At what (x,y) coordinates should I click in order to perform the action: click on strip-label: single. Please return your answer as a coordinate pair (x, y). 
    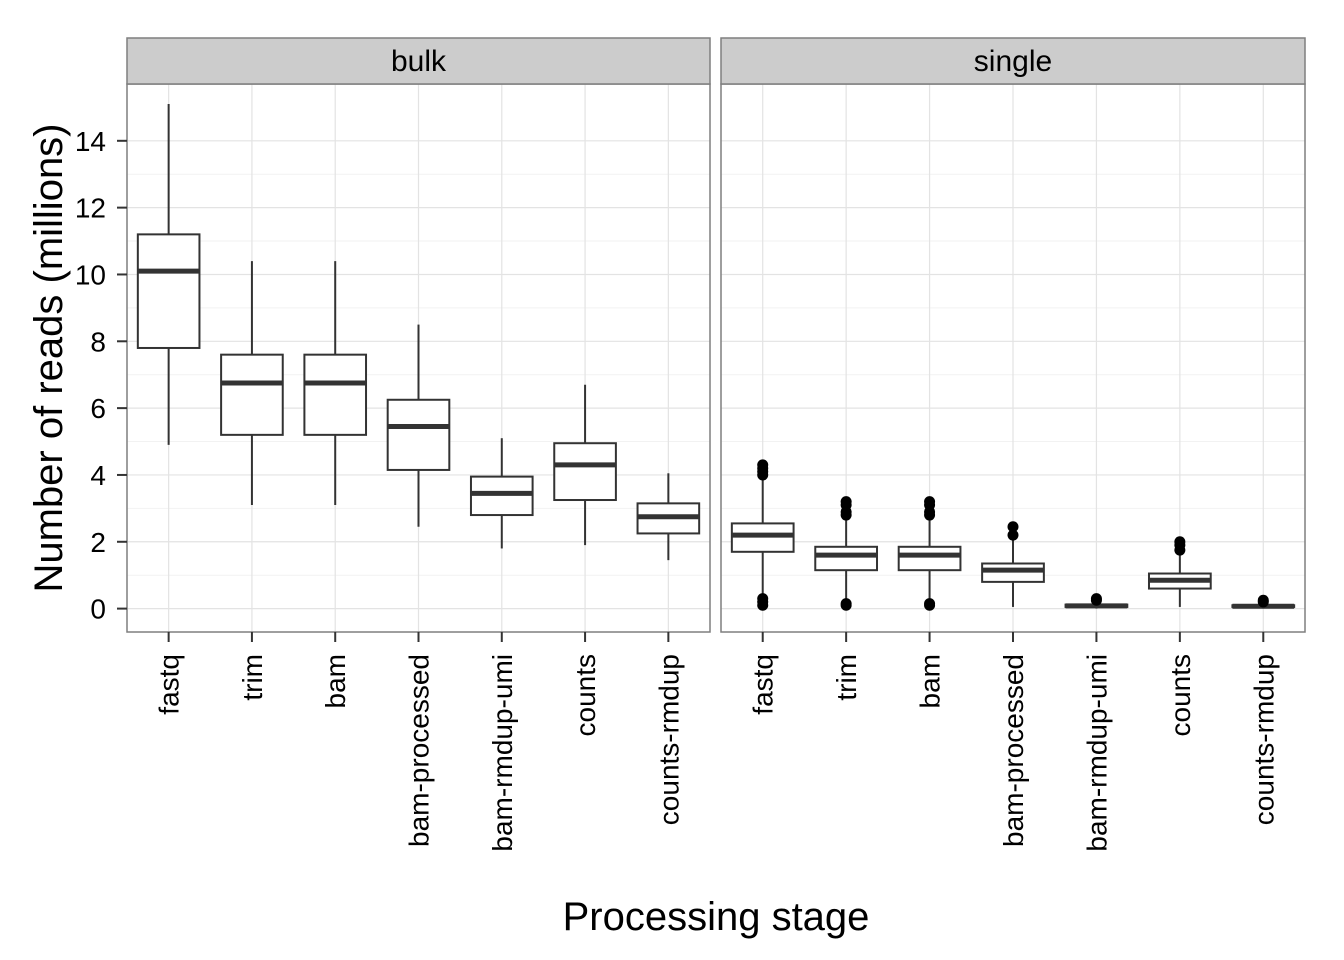
    Looking at the image, I should click on (1013, 61).